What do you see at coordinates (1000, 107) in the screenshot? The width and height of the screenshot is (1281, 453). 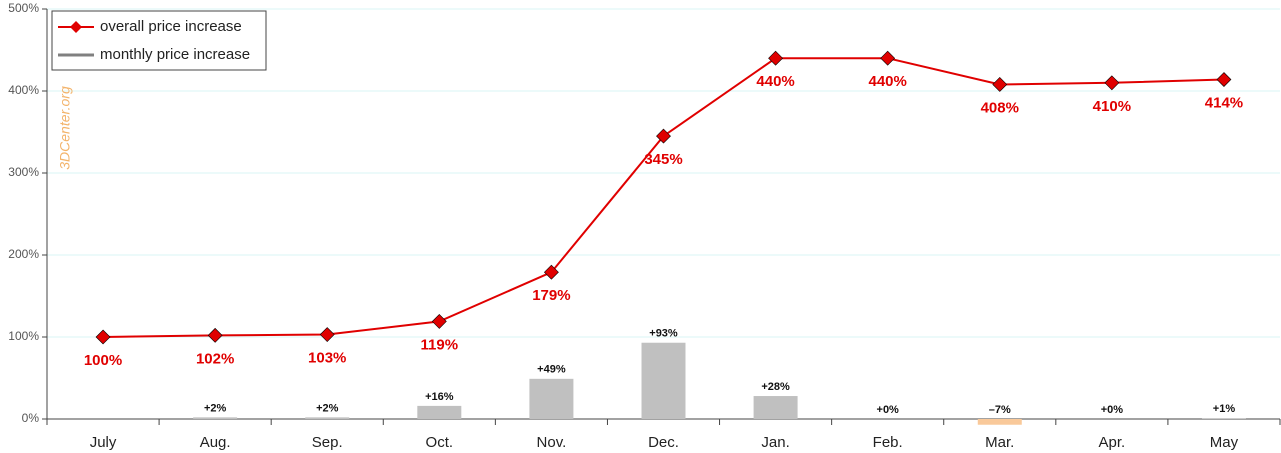 I see `value-label: 408%` at bounding box center [1000, 107].